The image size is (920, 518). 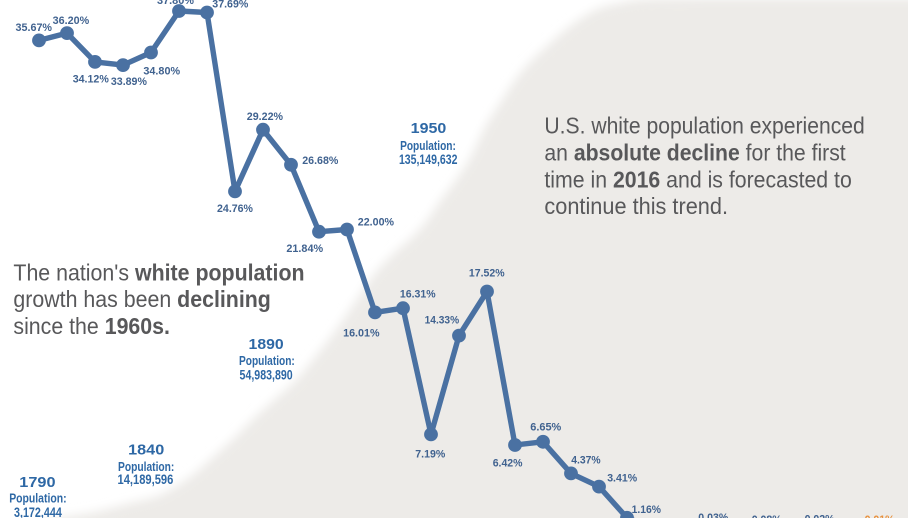 What do you see at coordinates (442, 321) in the screenshot?
I see `svg-text: 14.33%` at bounding box center [442, 321].